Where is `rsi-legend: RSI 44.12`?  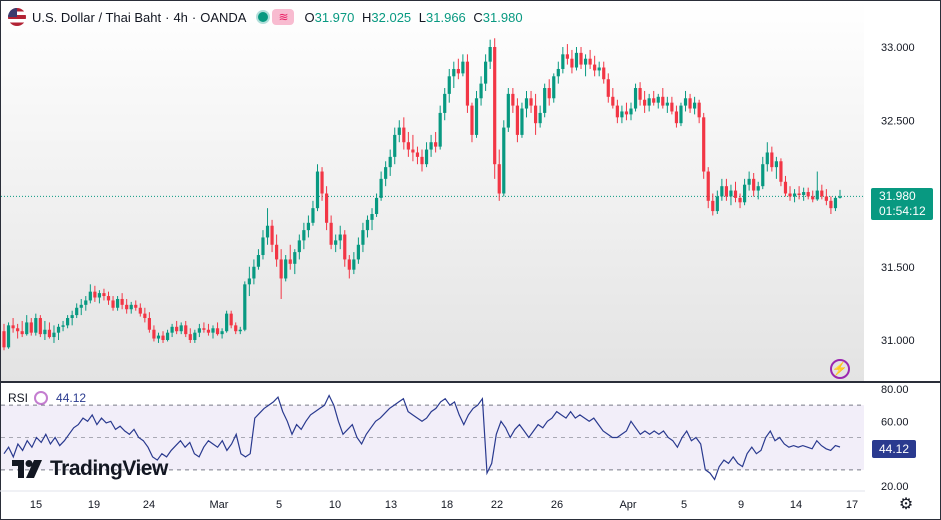
rsi-legend: RSI 44.12 is located at coordinates (47, 398).